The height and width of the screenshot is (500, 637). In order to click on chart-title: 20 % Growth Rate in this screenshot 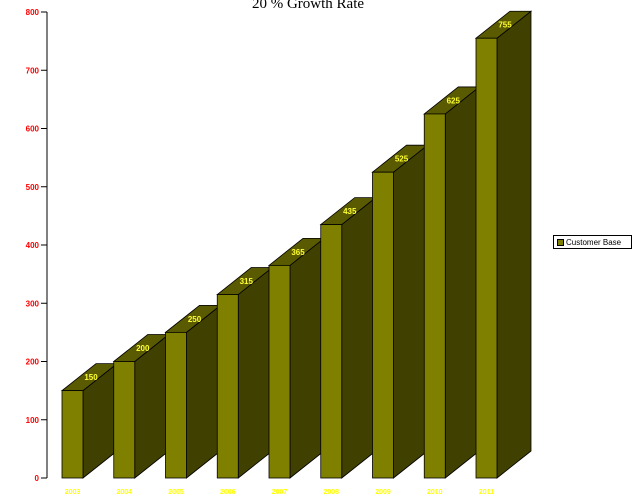, I will do `click(308, 6)`.